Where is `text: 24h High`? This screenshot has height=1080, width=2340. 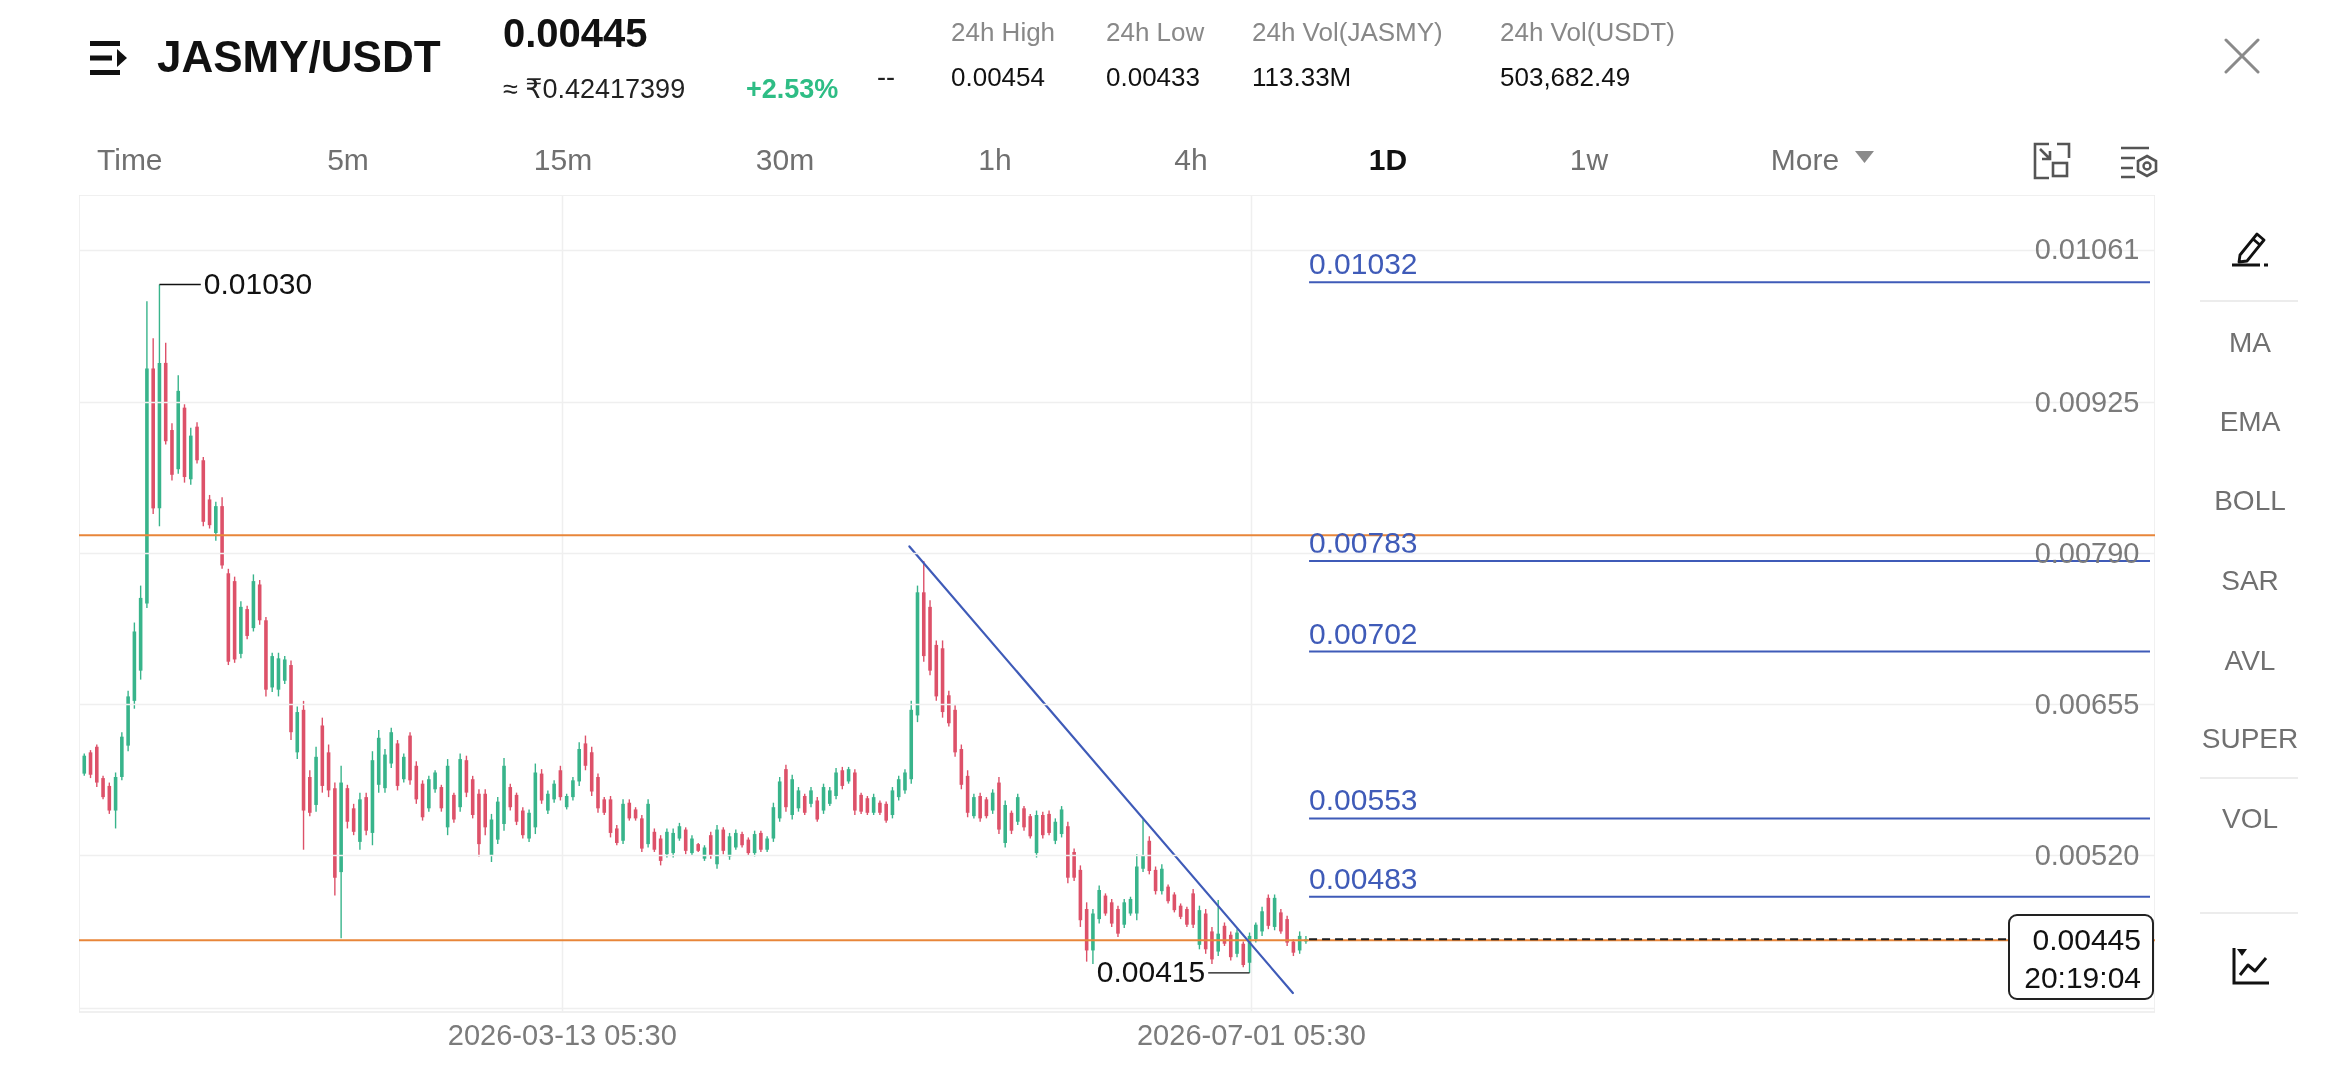
text: 24h High is located at coordinates (1003, 32).